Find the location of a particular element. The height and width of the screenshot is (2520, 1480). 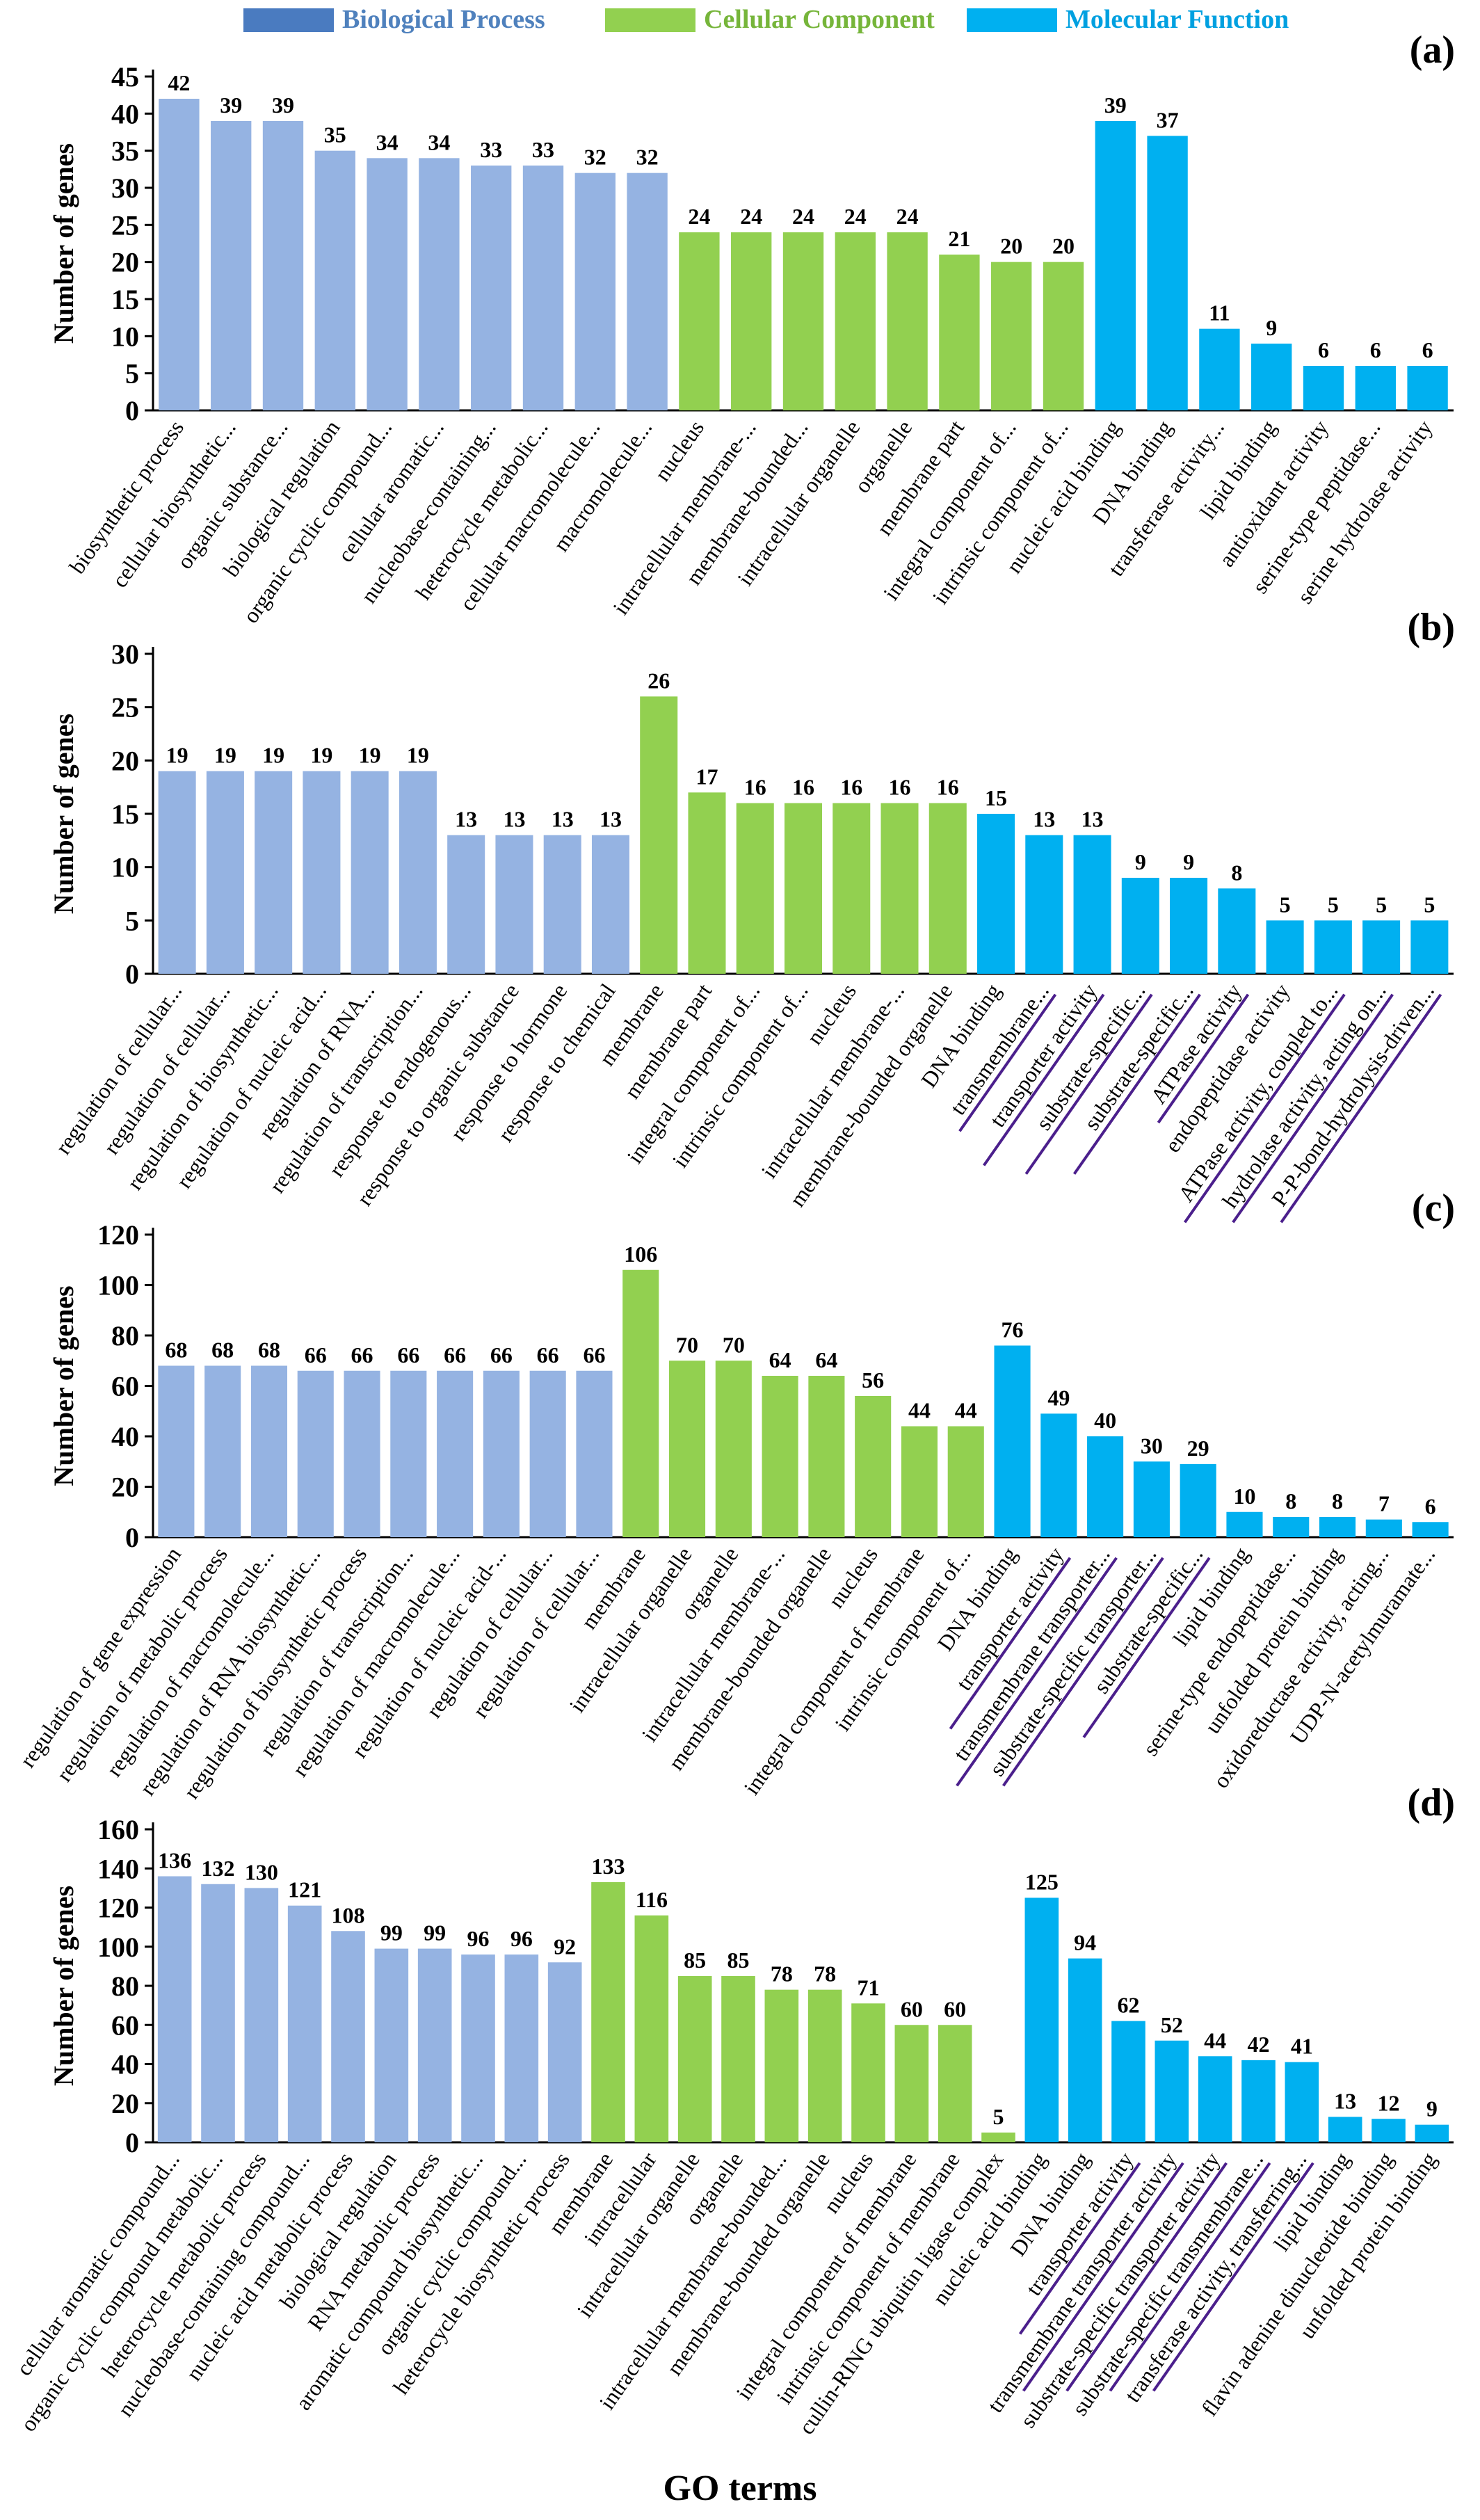

y-tick-label: 45 is located at coordinates (125, 77).